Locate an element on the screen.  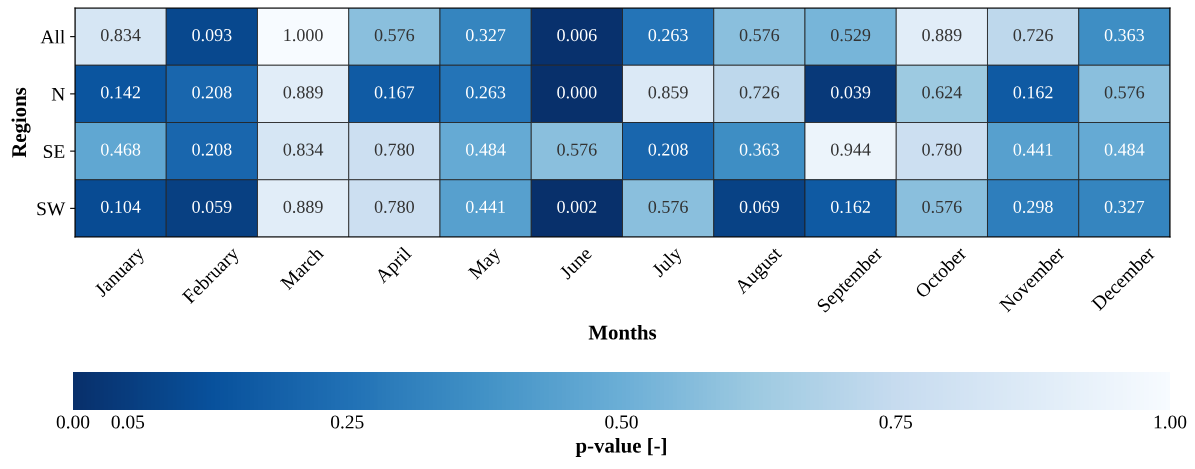
color-bar-label: 0.25 is located at coordinates (347, 422).